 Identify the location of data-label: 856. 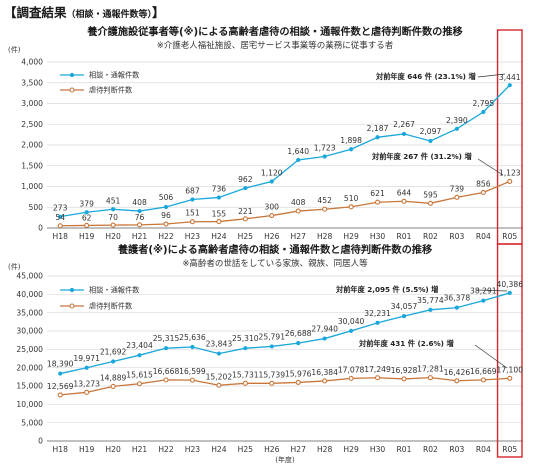
(483, 183).